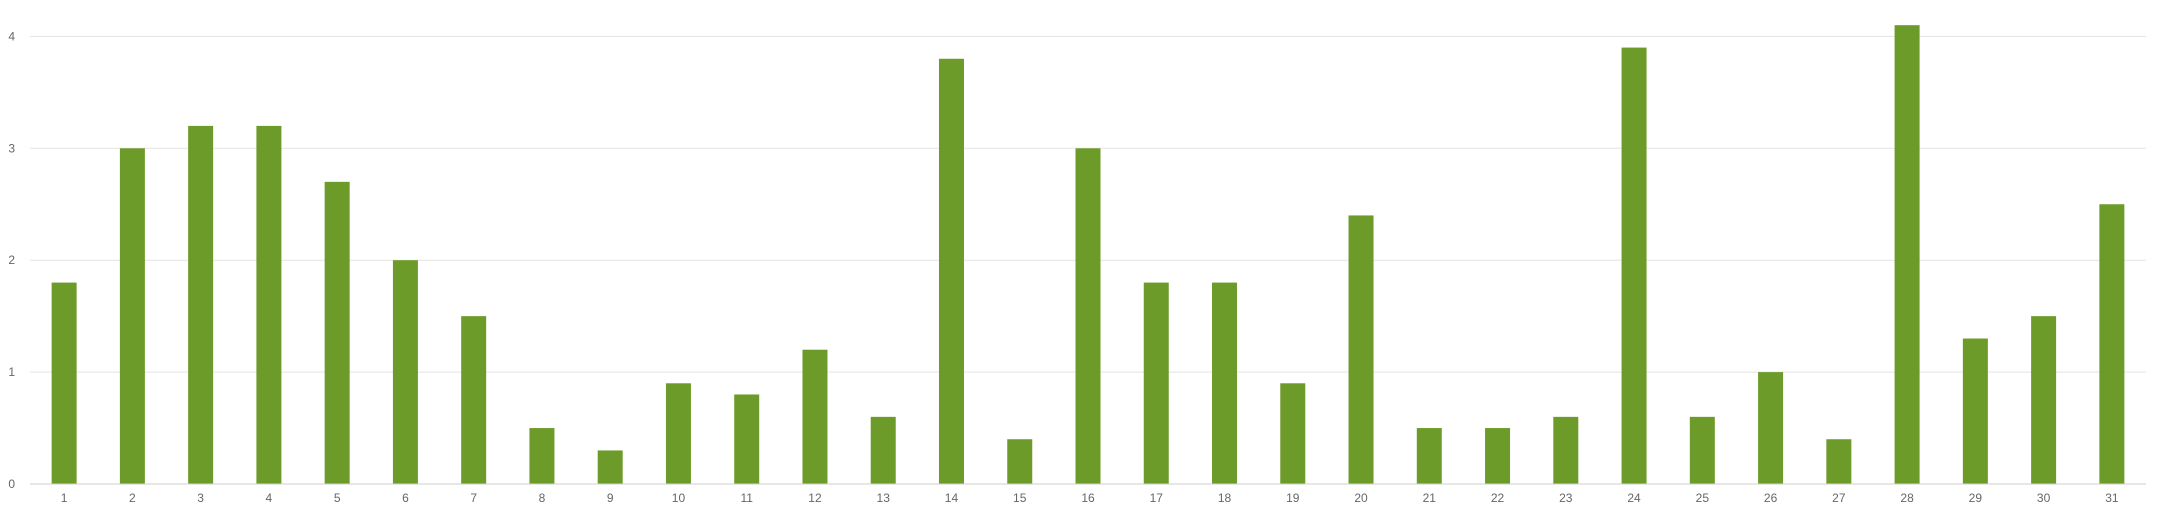  Describe the element at coordinates (1498, 498) in the screenshot. I see `x-tick-label: 22` at that location.